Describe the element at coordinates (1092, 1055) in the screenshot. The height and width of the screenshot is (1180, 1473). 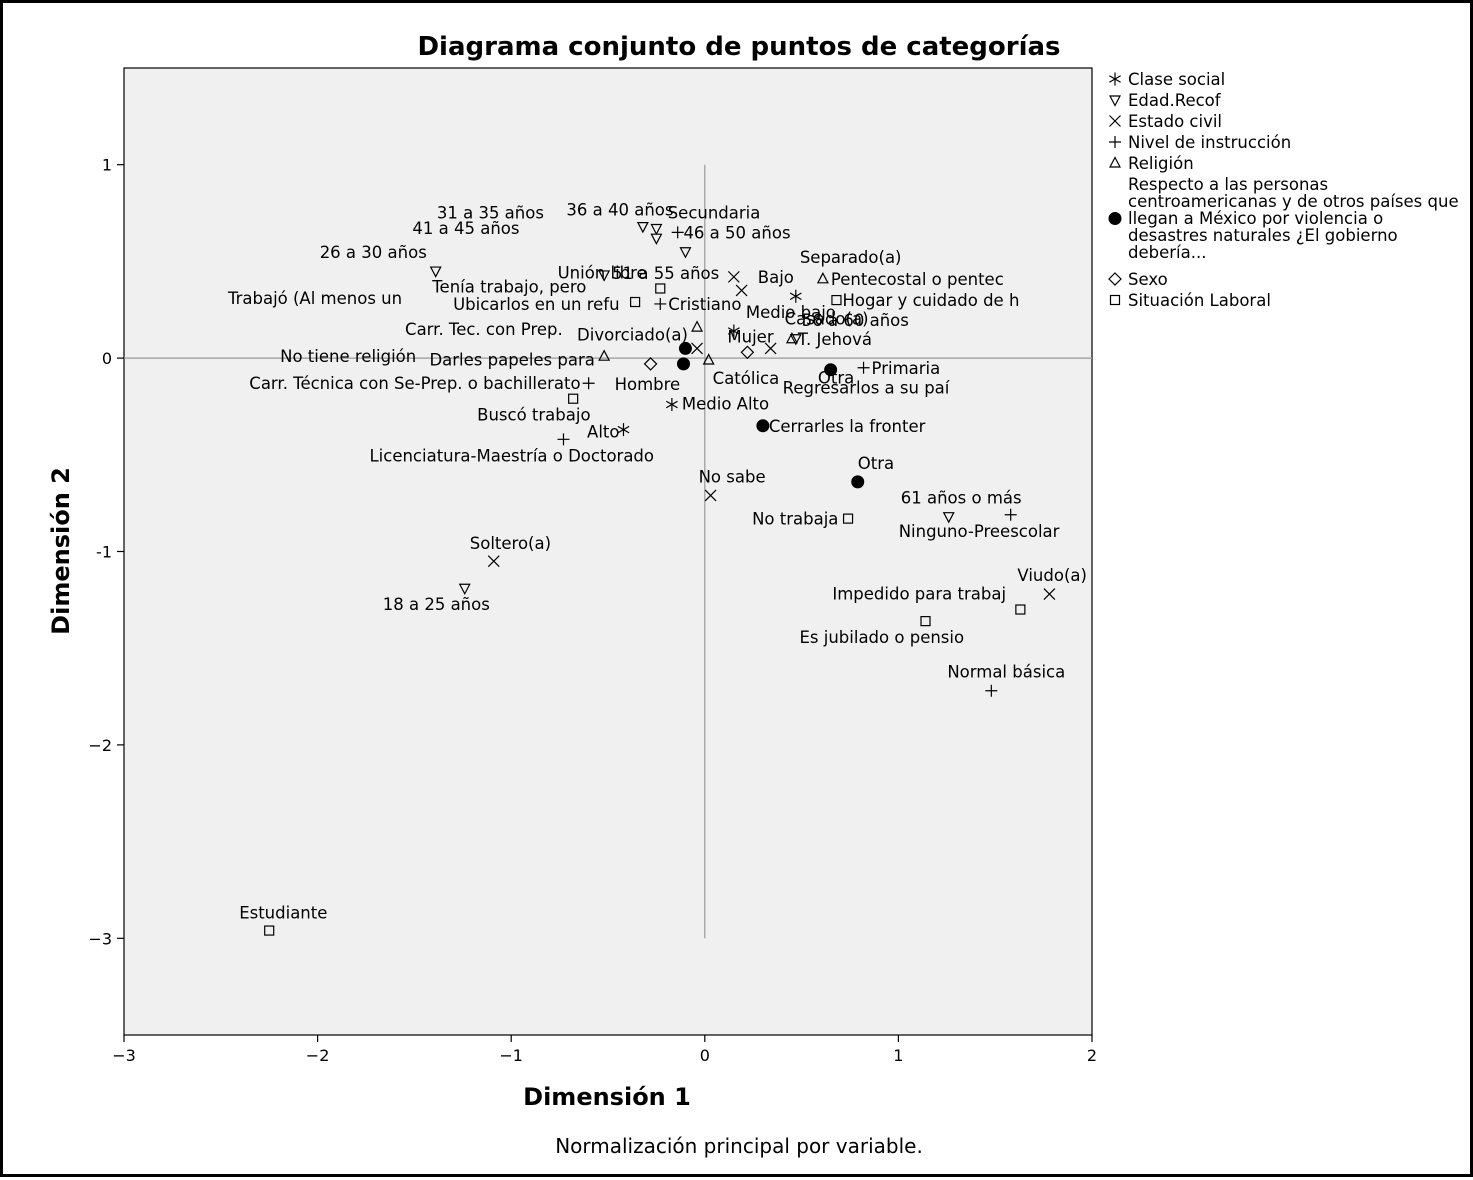
I see `x-tick-label: 2` at that location.